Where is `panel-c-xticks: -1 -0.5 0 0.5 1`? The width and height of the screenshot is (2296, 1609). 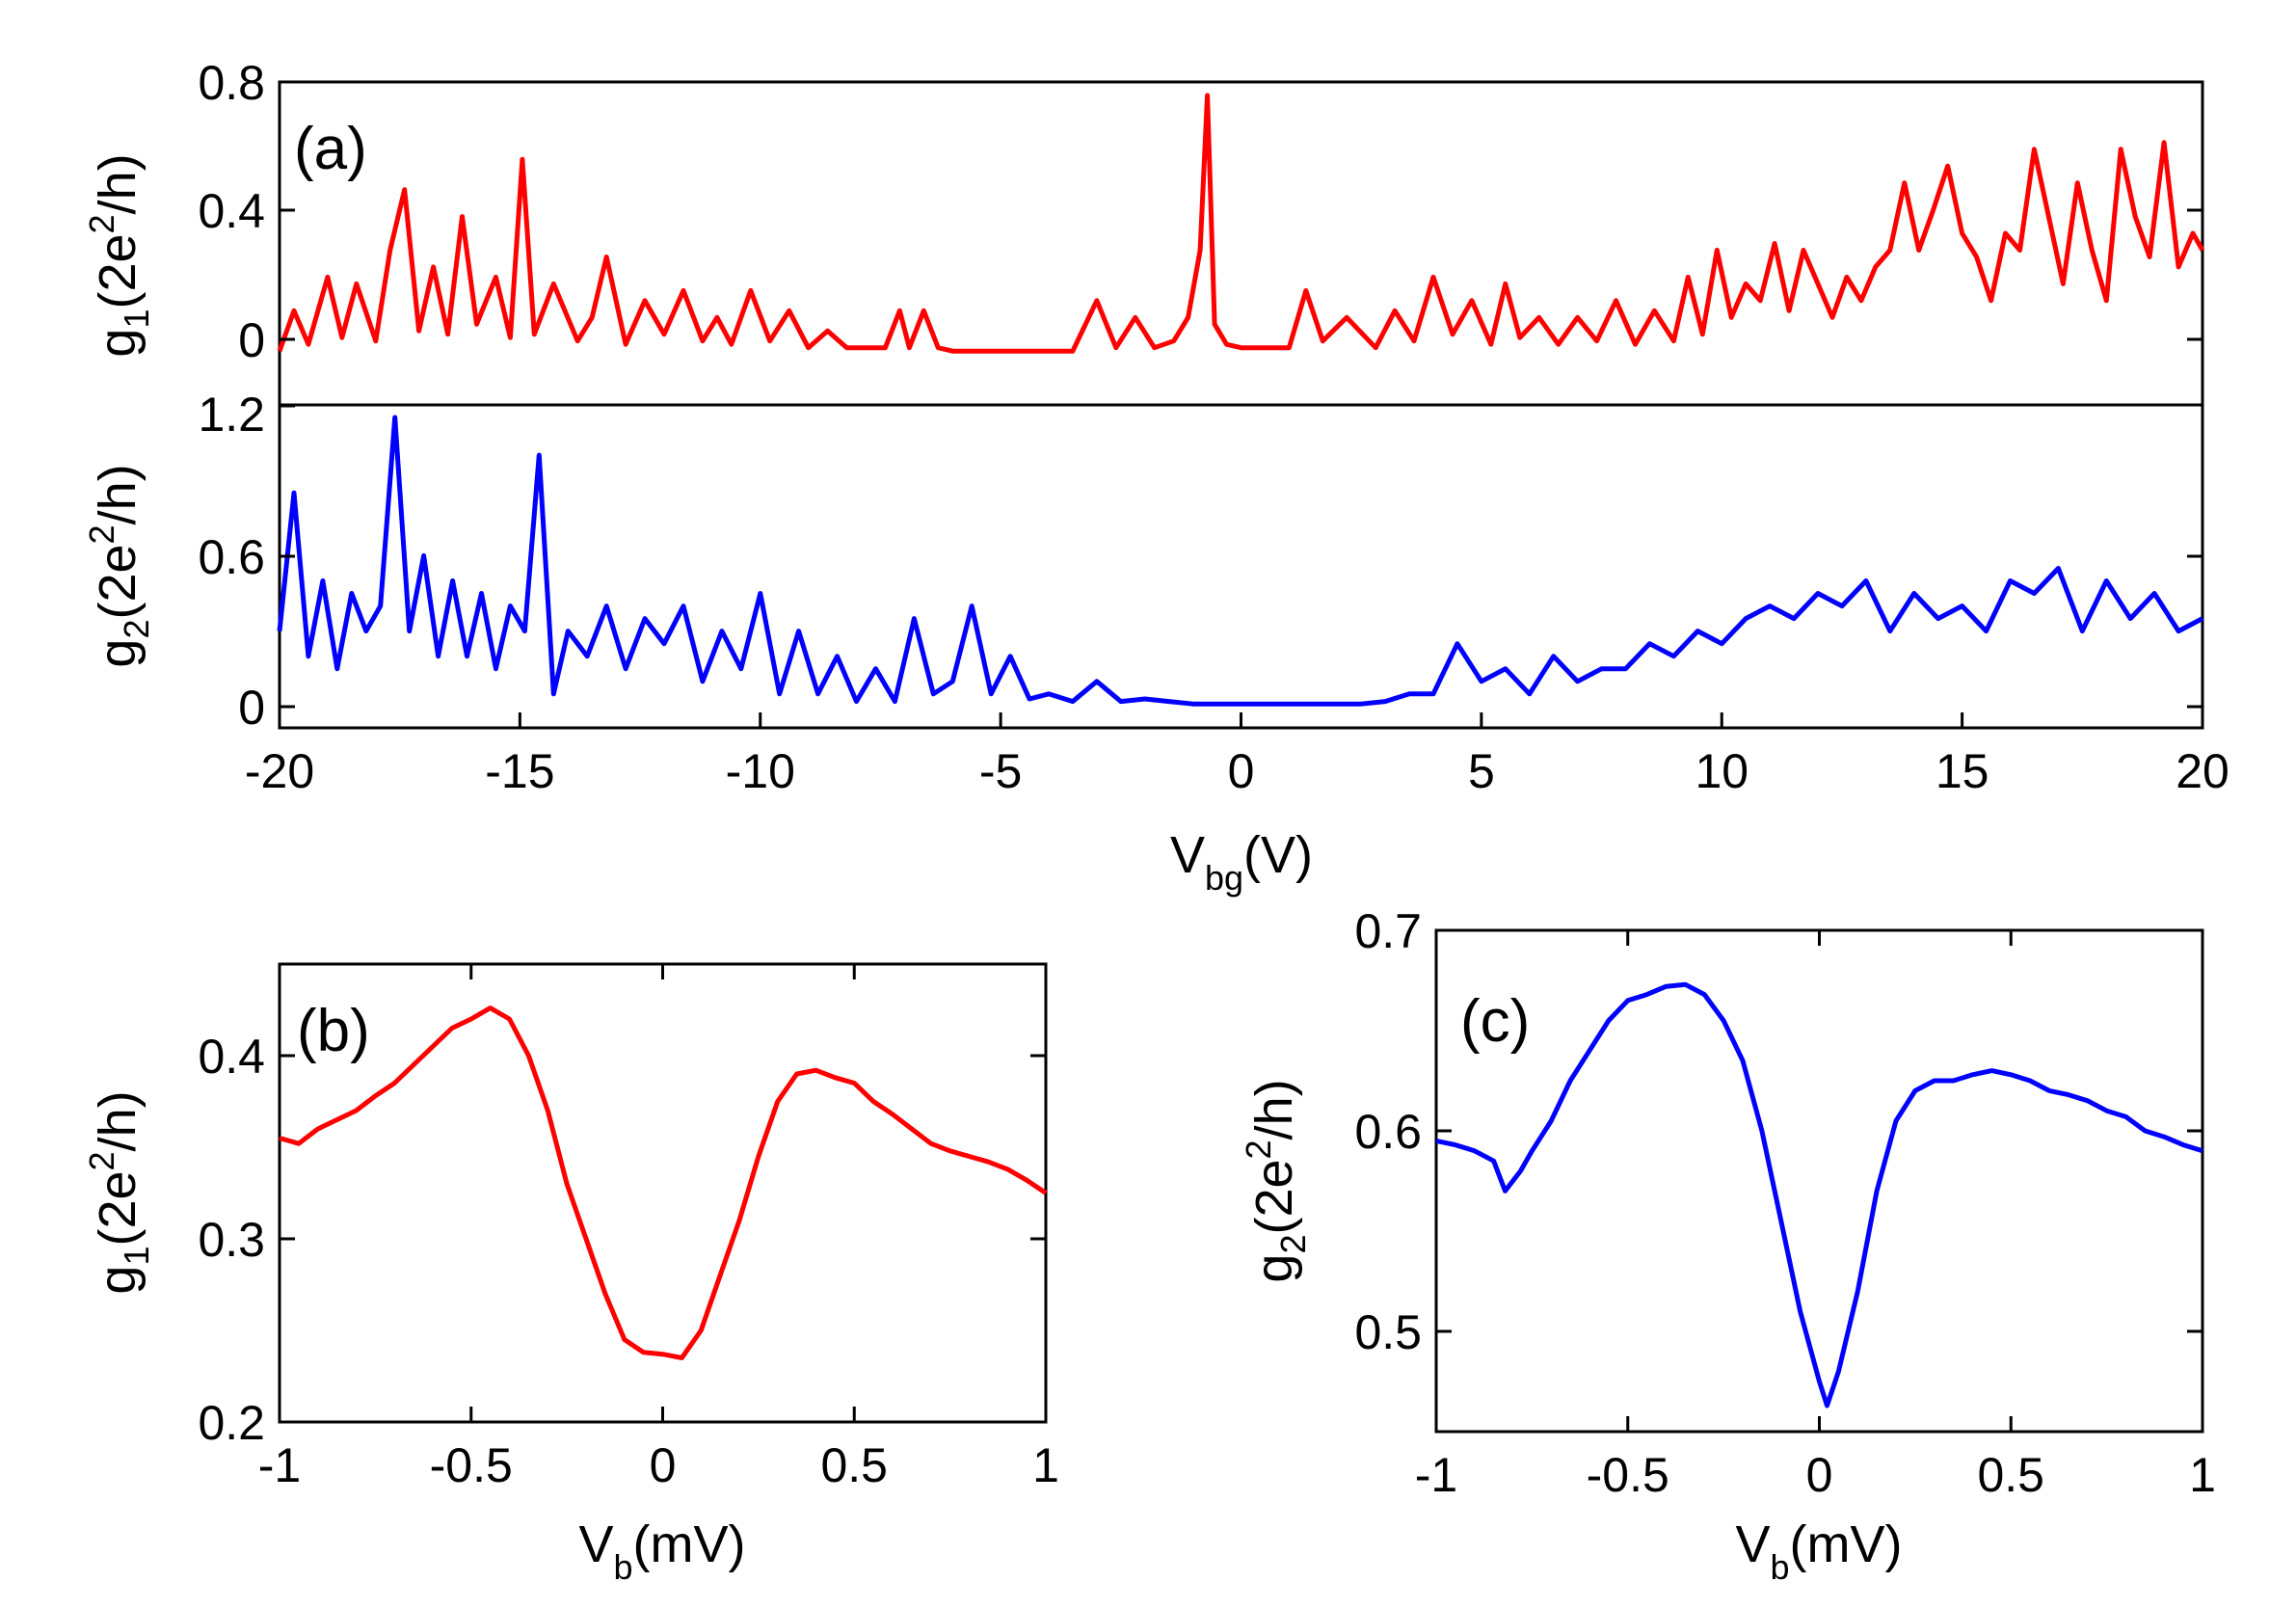 panel-c-xticks: -1 -0.5 0 0.5 1 is located at coordinates (1815, 1216).